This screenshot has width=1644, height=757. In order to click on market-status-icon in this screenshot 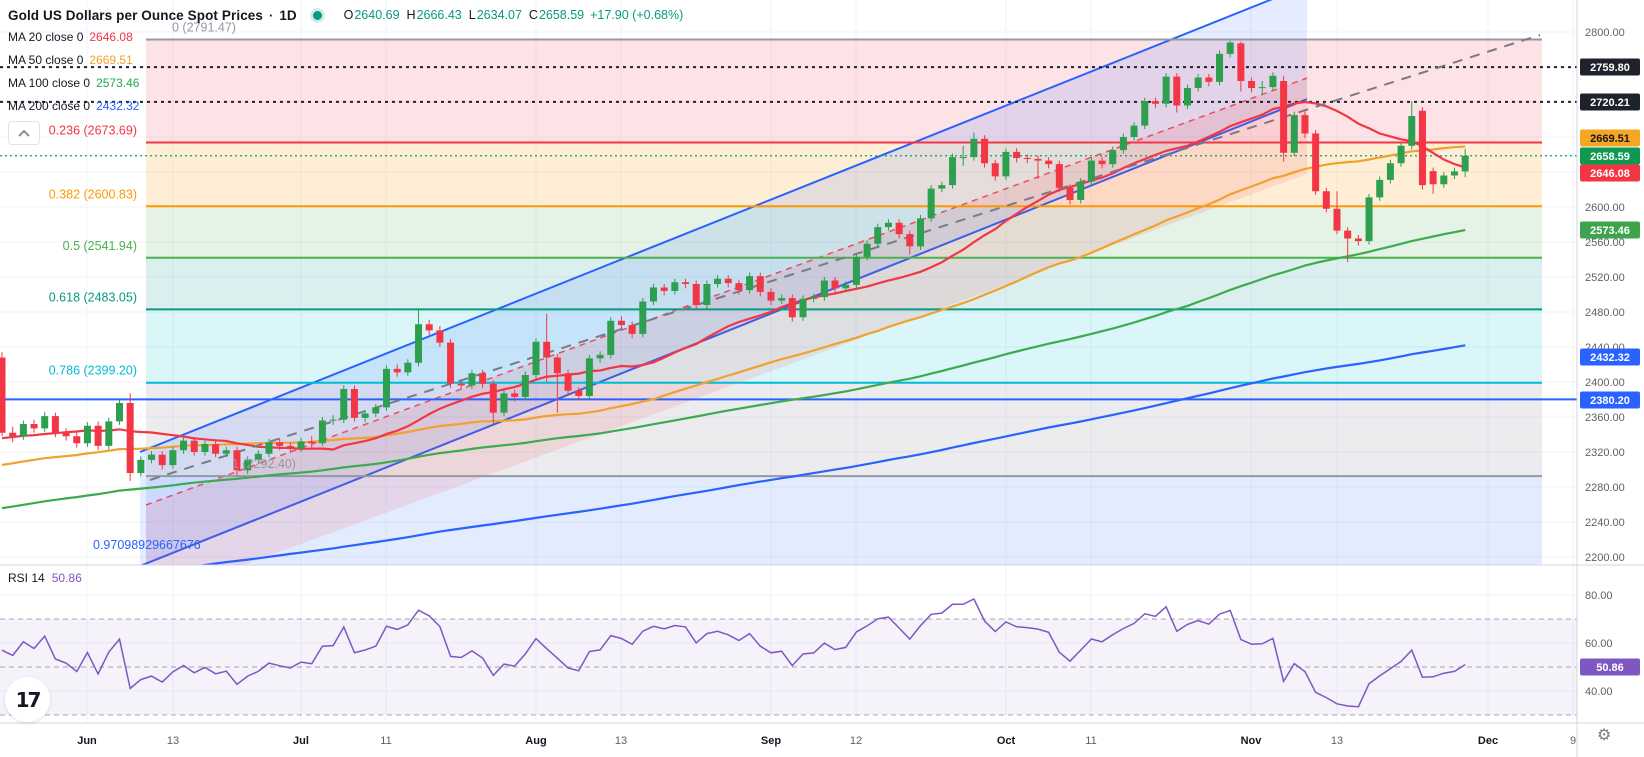, I will do `click(317, 15)`.